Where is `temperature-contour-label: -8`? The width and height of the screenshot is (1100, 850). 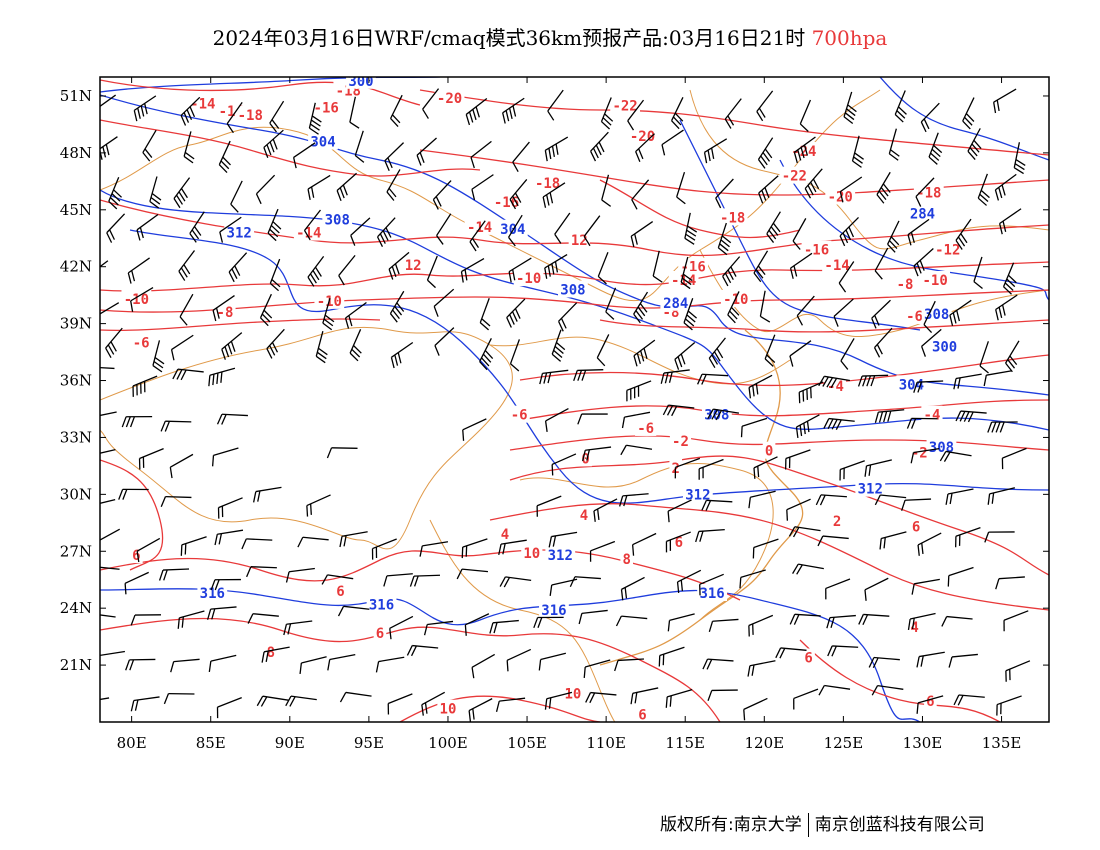 temperature-contour-label: -8 is located at coordinates (905, 285).